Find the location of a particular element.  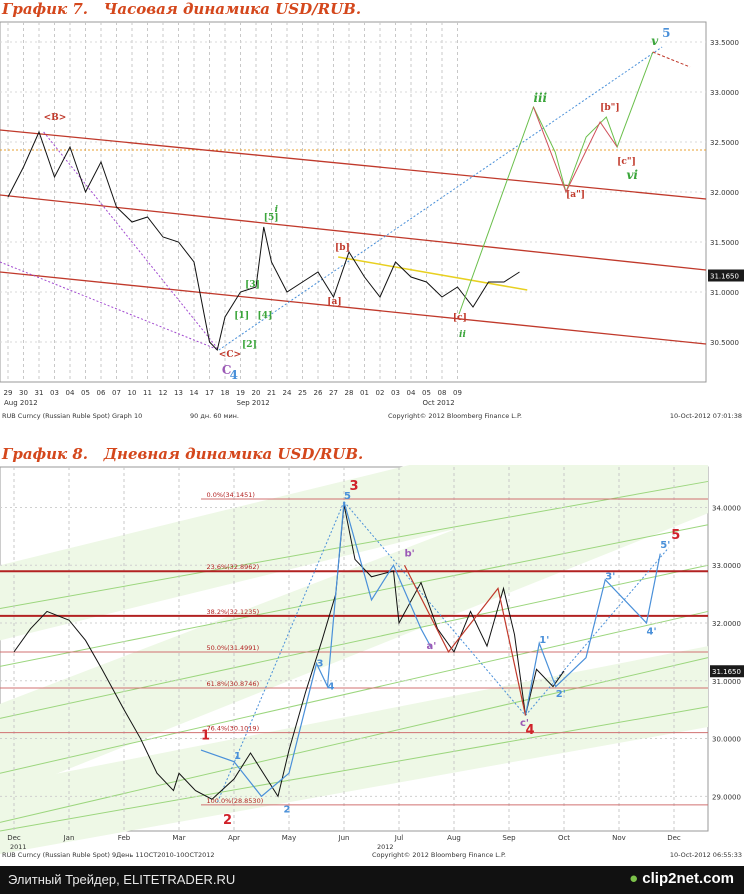

x-tick-label: 25 is located at coordinates (302, 393).